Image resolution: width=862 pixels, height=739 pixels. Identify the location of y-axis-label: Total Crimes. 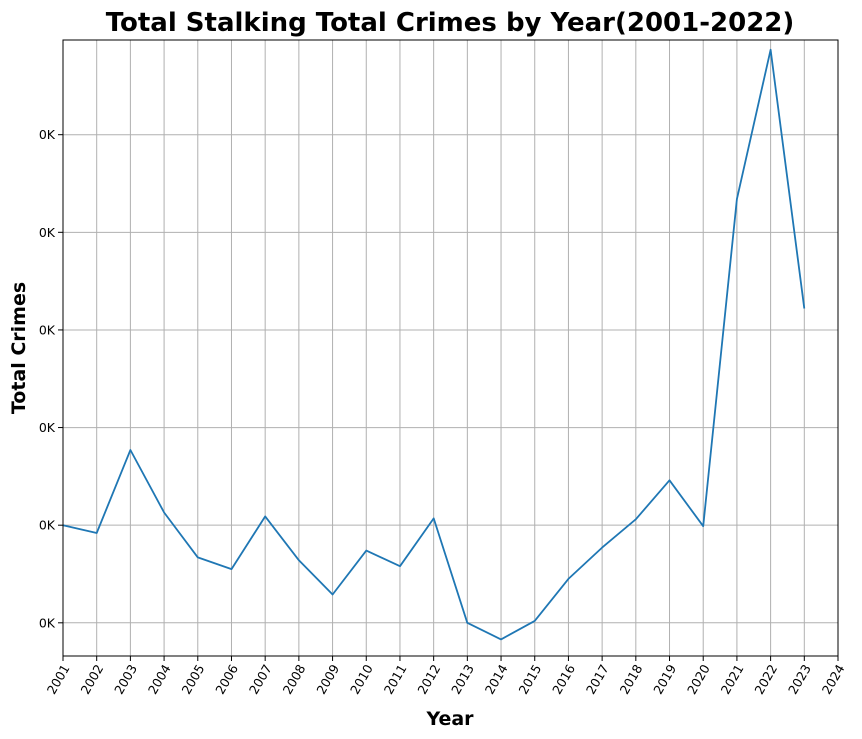
(19, 348).